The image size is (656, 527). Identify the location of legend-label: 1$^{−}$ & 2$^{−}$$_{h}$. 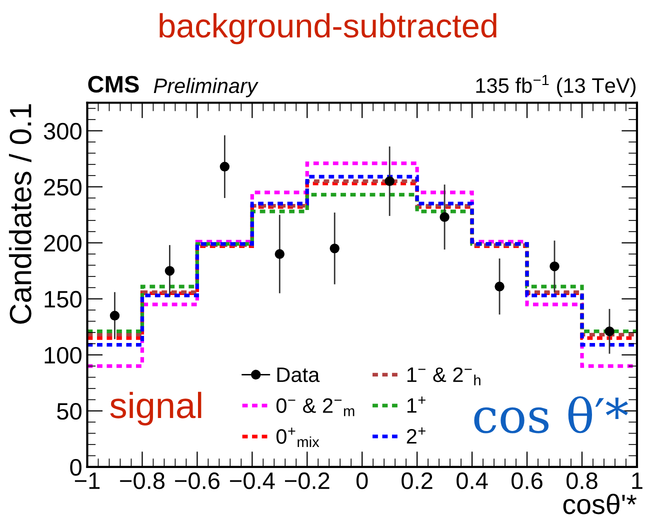
(443, 376).